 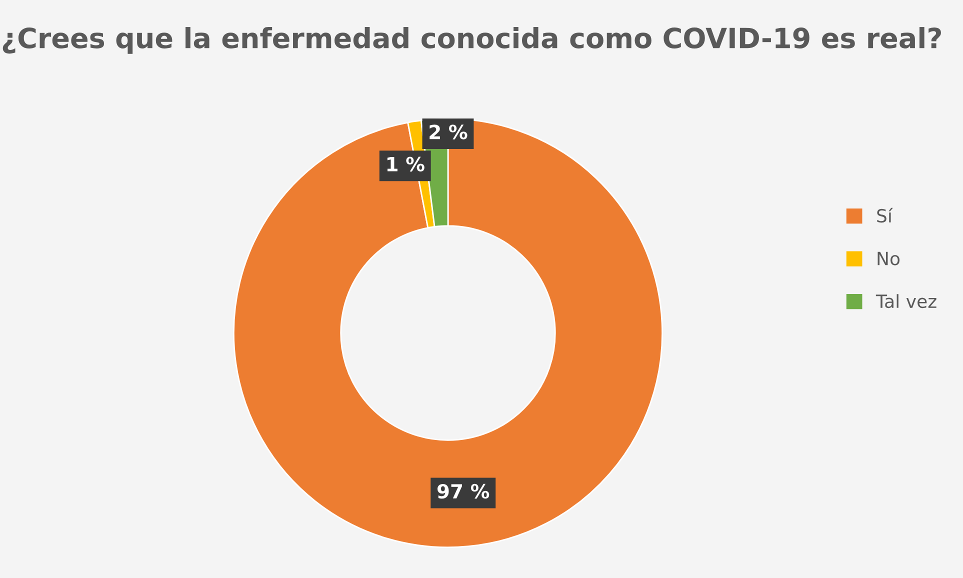 What do you see at coordinates (405, 164) in the screenshot?
I see `data-label: 1 %` at bounding box center [405, 164].